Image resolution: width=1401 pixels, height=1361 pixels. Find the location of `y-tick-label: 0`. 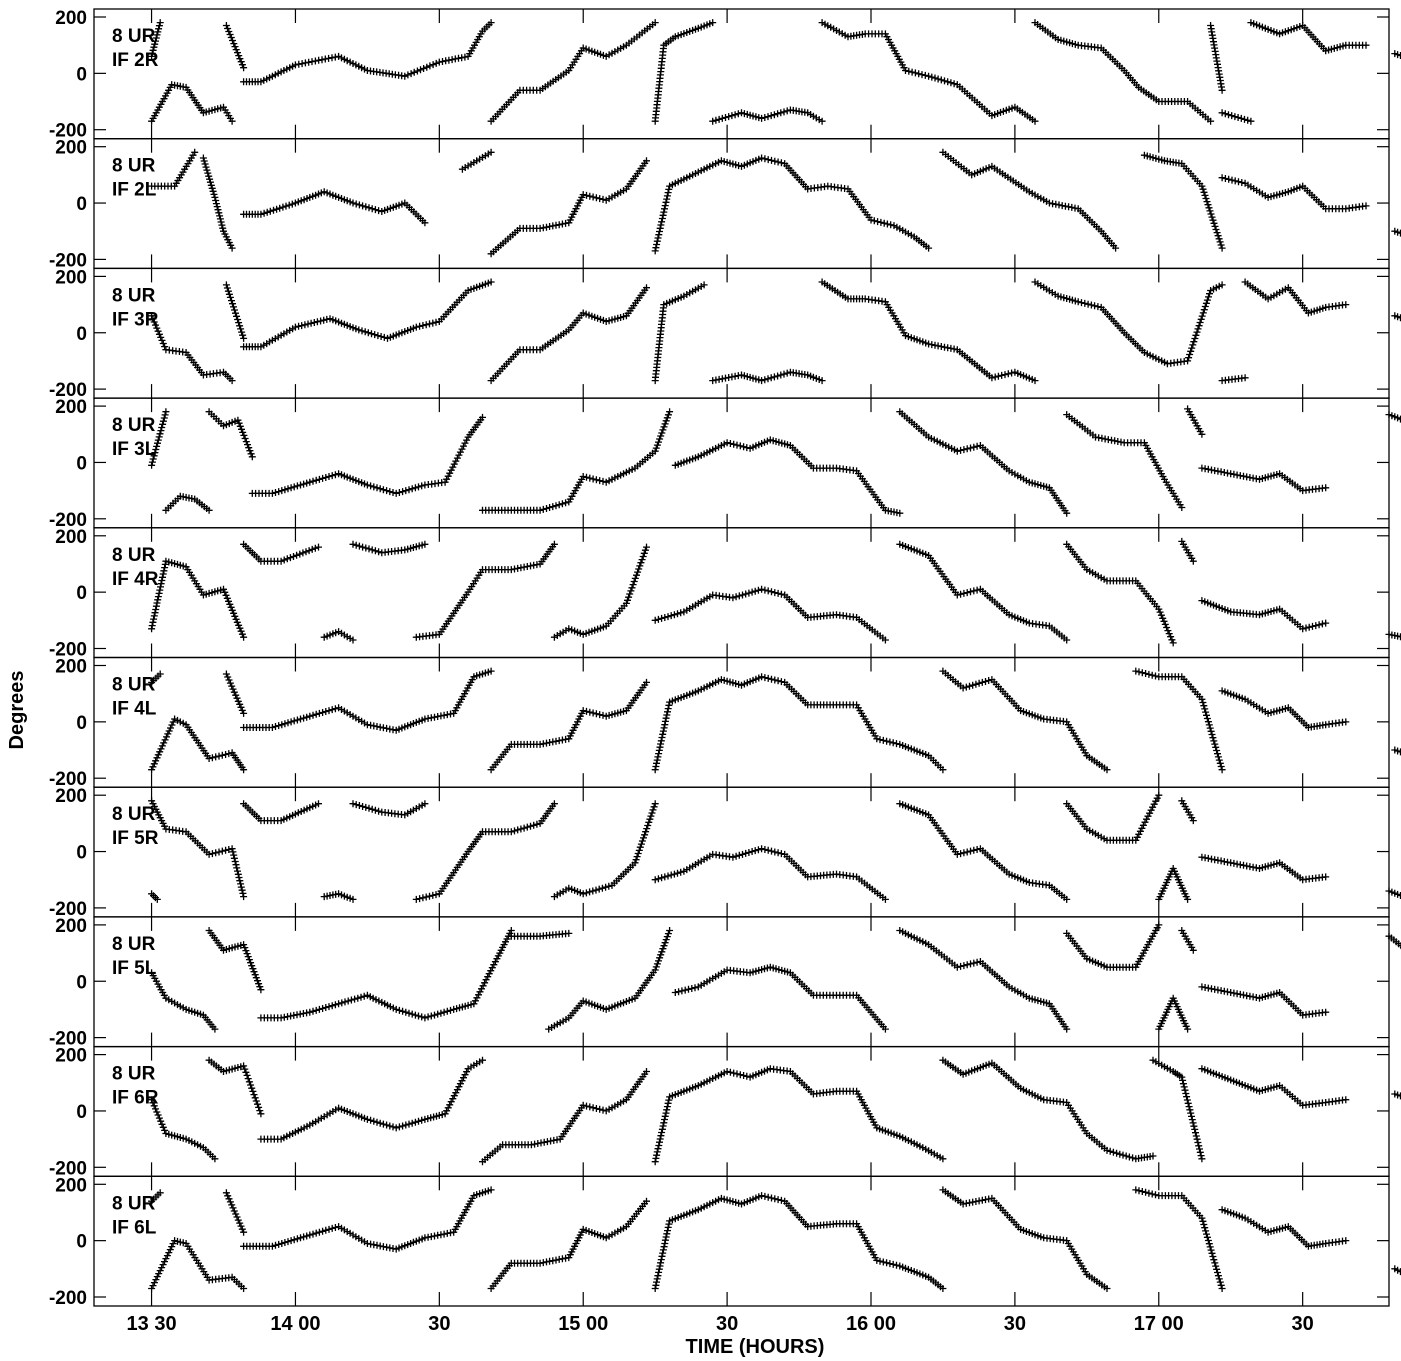

y-tick-label: 0 is located at coordinates (81, 853).